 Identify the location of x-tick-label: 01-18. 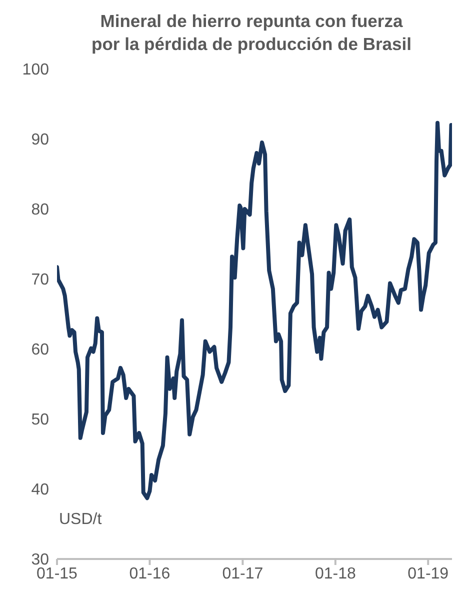
(335, 573).